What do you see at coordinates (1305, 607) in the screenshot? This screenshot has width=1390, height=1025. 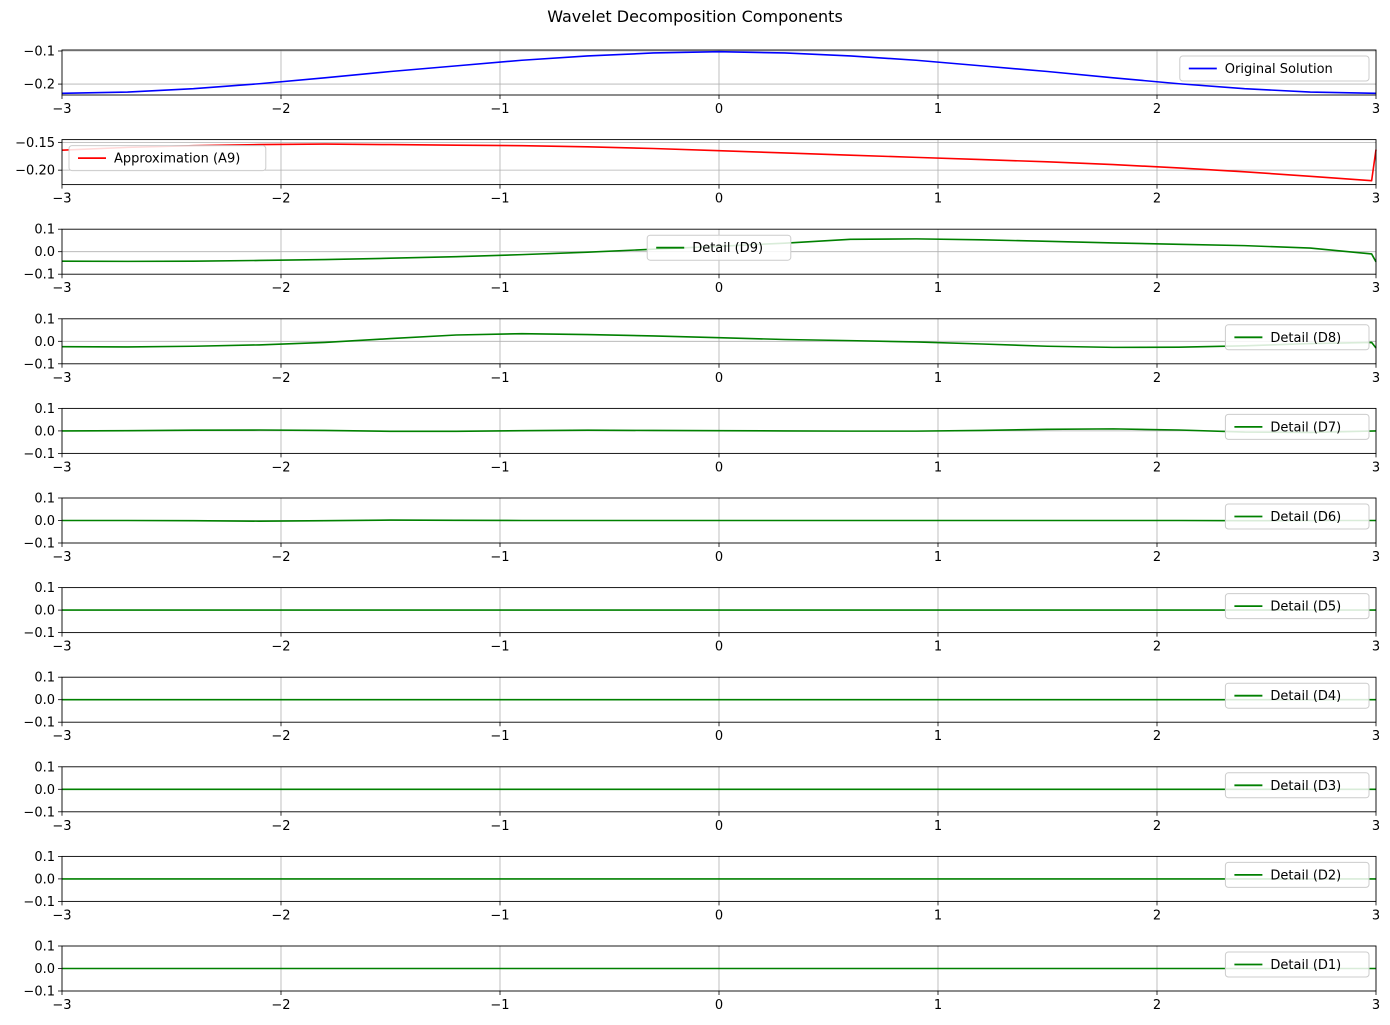 I see `legend-label: Detail (D5)` at bounding box center [1305, 607].